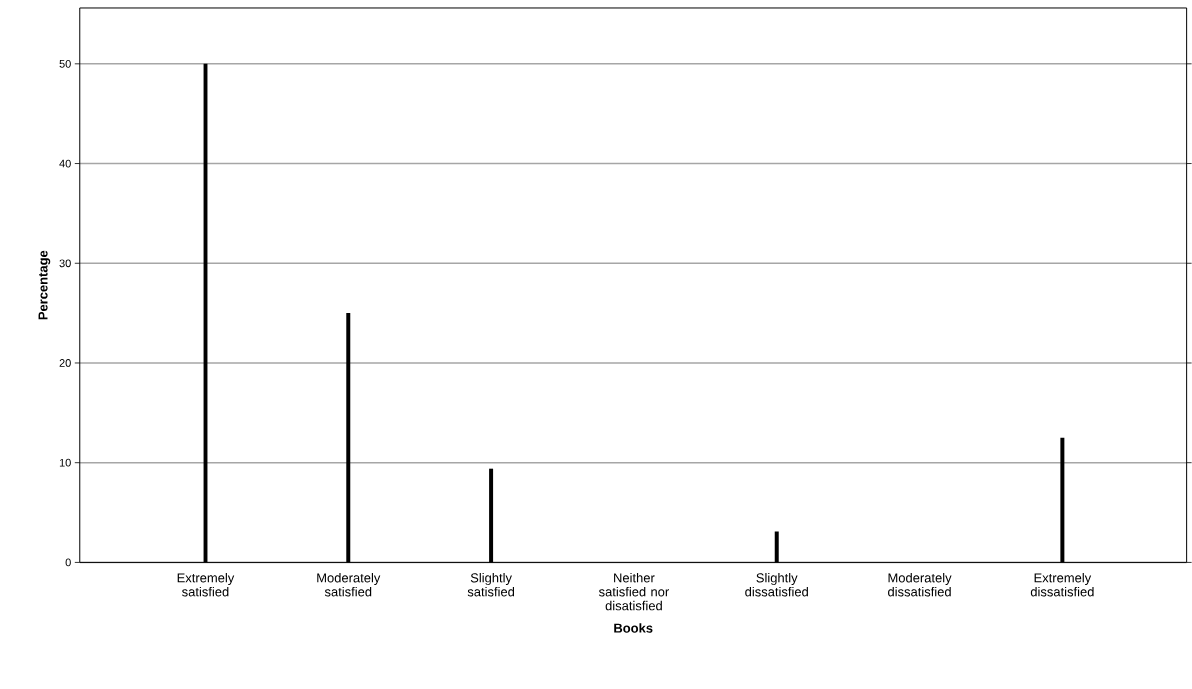 The image size is (1192, 689). Describe the element at coordinates (68, 562) in the screenshot. I see `y-tick-label: 0` at that location.